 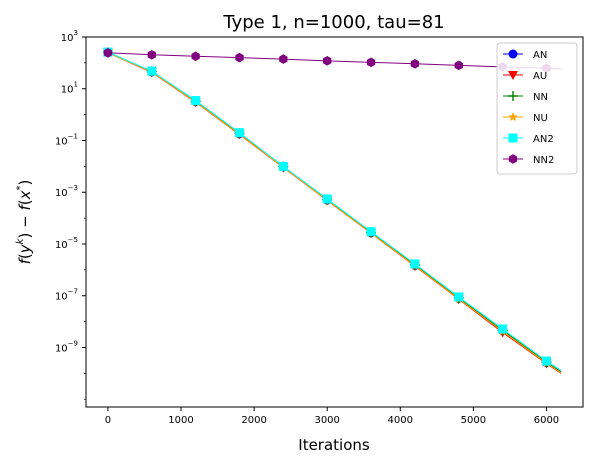 What do you see at coordinates (540, 97) in the screenshot?
I see `legend-label: NN` at bounding box center [540, 97].